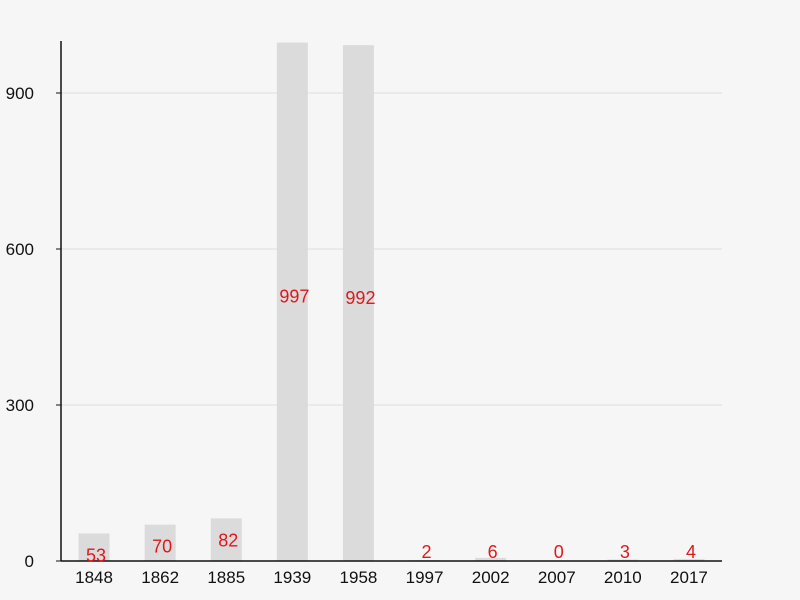 The height and width of the screenshot is (600, 800). I want to click on x-tick-label-1848: 1848, so click(94, 577).